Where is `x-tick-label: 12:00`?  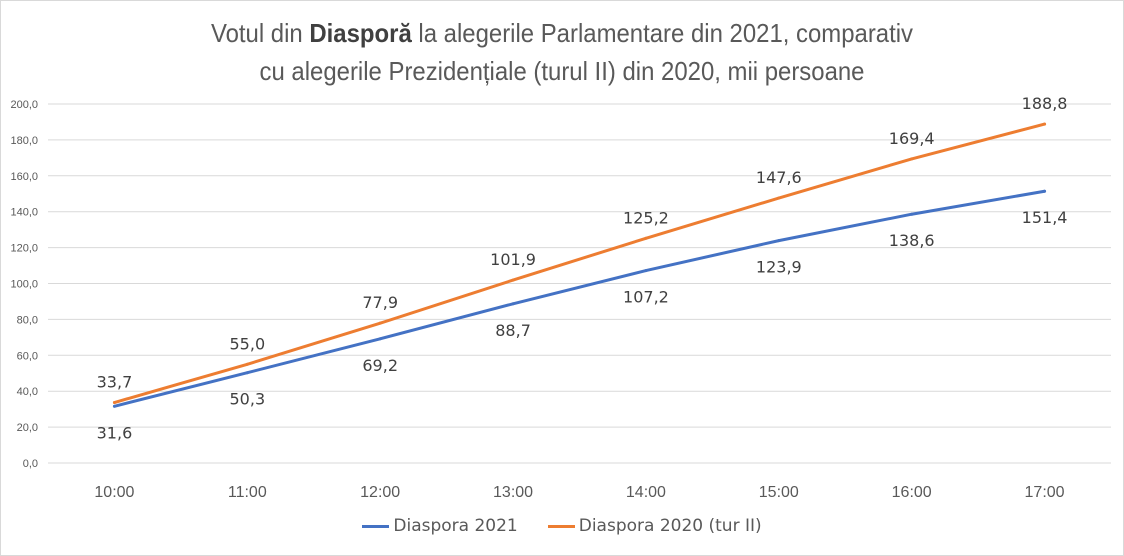
x-tick-label: 12:00 is located at coordinates (380, 492).